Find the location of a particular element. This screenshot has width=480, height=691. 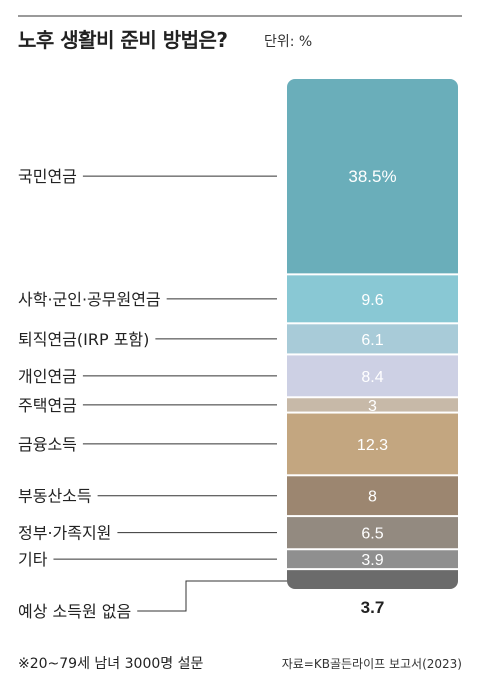

category-label: 개인연금 is located at coordinates (47, 376).